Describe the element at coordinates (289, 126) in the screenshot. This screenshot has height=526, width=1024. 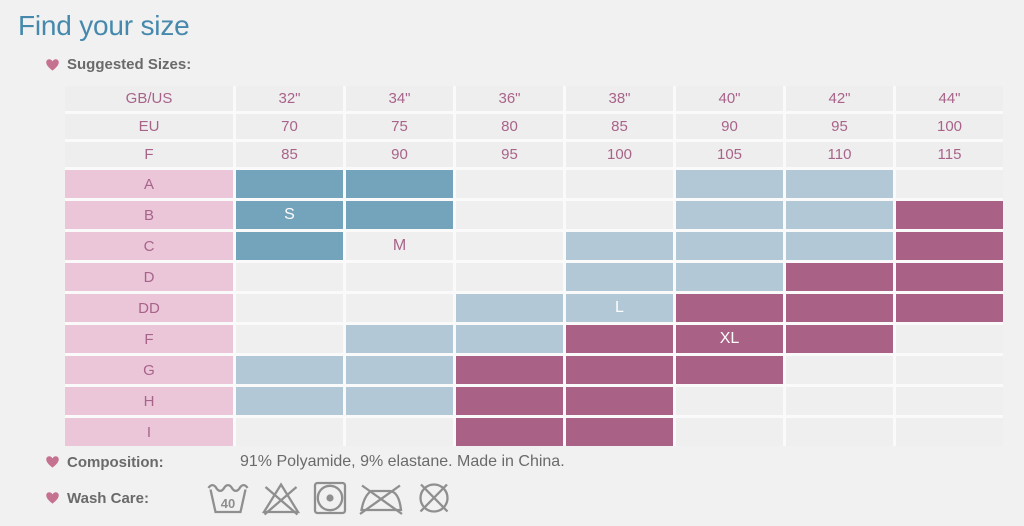
I see `header-size-cell: 70` at that location.